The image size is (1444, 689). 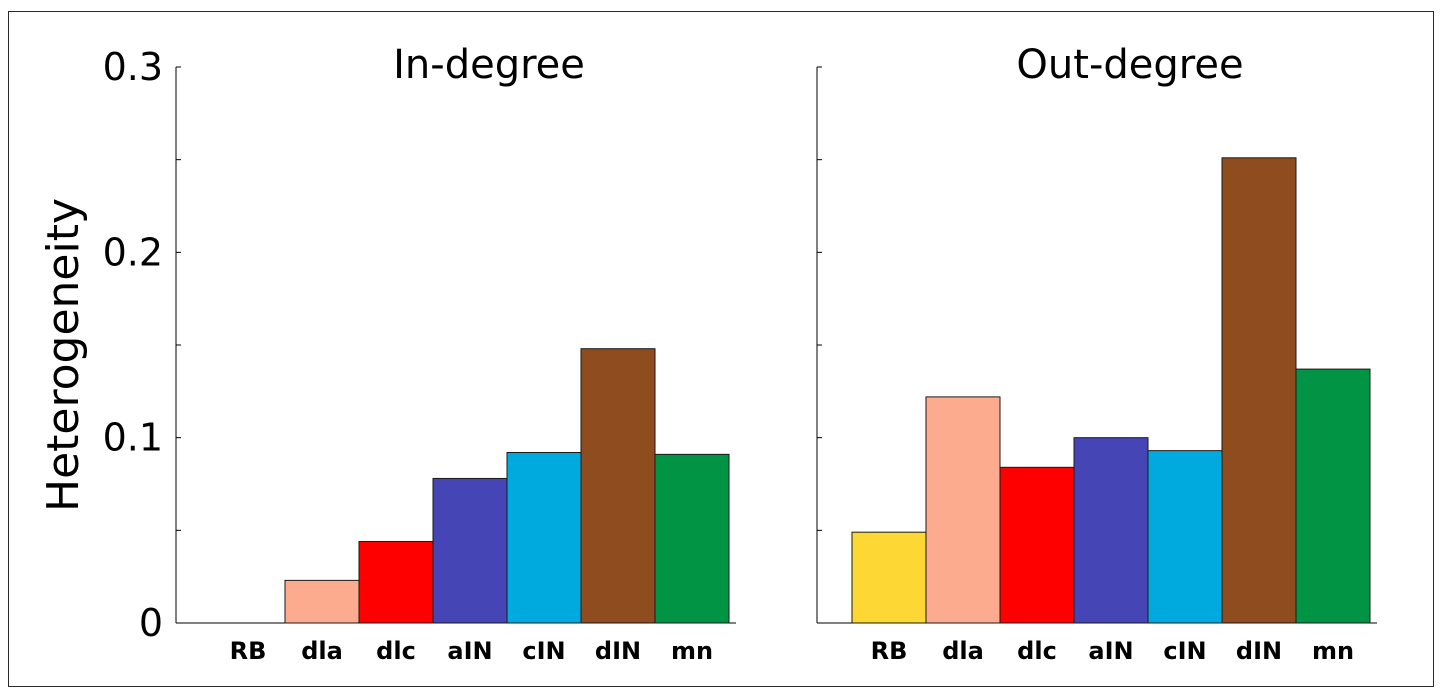 What do you see at coordinates (489, 65) in the screenshot?
I see `panel-title: In-degree` at bounding box center [489, 65].